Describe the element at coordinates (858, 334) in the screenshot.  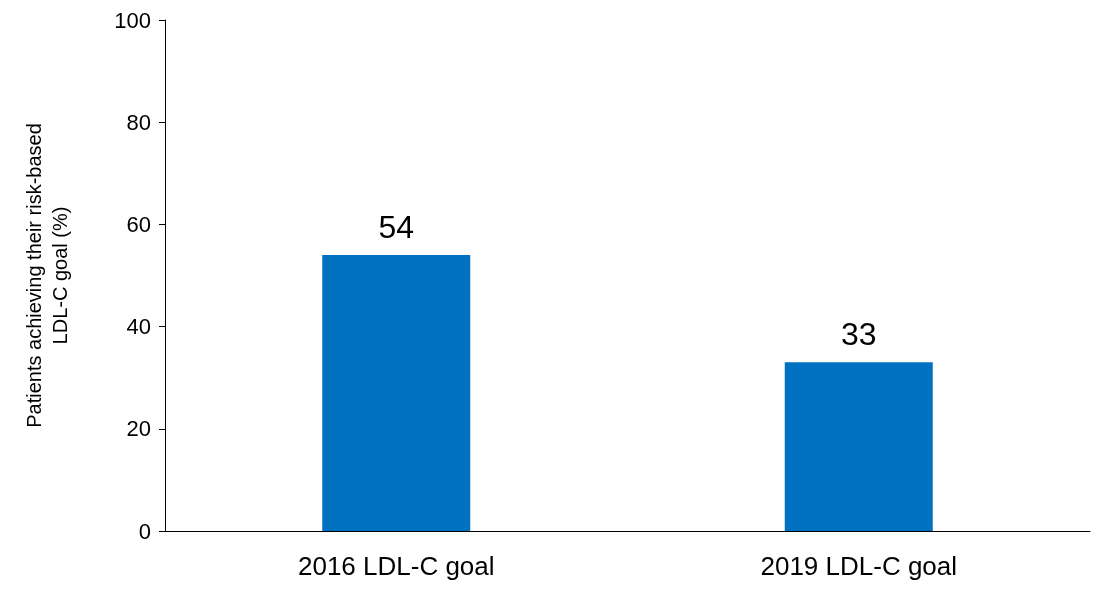
I see `data-label: 33` at that location.